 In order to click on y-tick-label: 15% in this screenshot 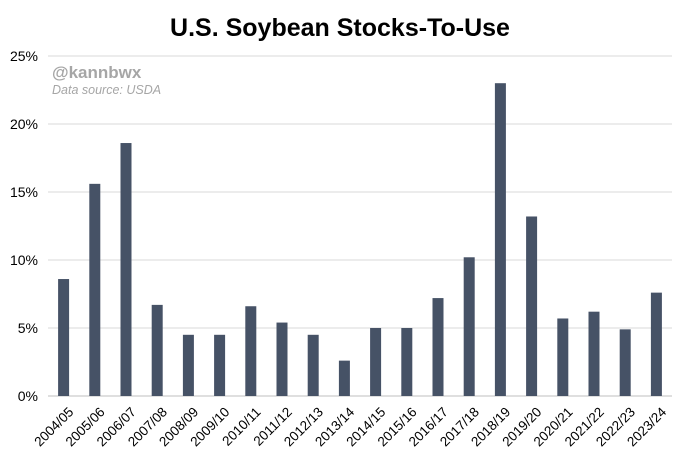, I will do `click(24, 192)`.